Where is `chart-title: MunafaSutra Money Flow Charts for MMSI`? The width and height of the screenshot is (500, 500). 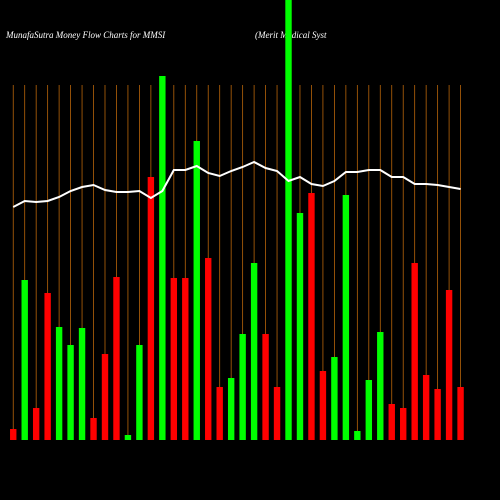 chart-title: MunafaSutra Money Flow Charts for MMSI is located at coordinates (85, 35).